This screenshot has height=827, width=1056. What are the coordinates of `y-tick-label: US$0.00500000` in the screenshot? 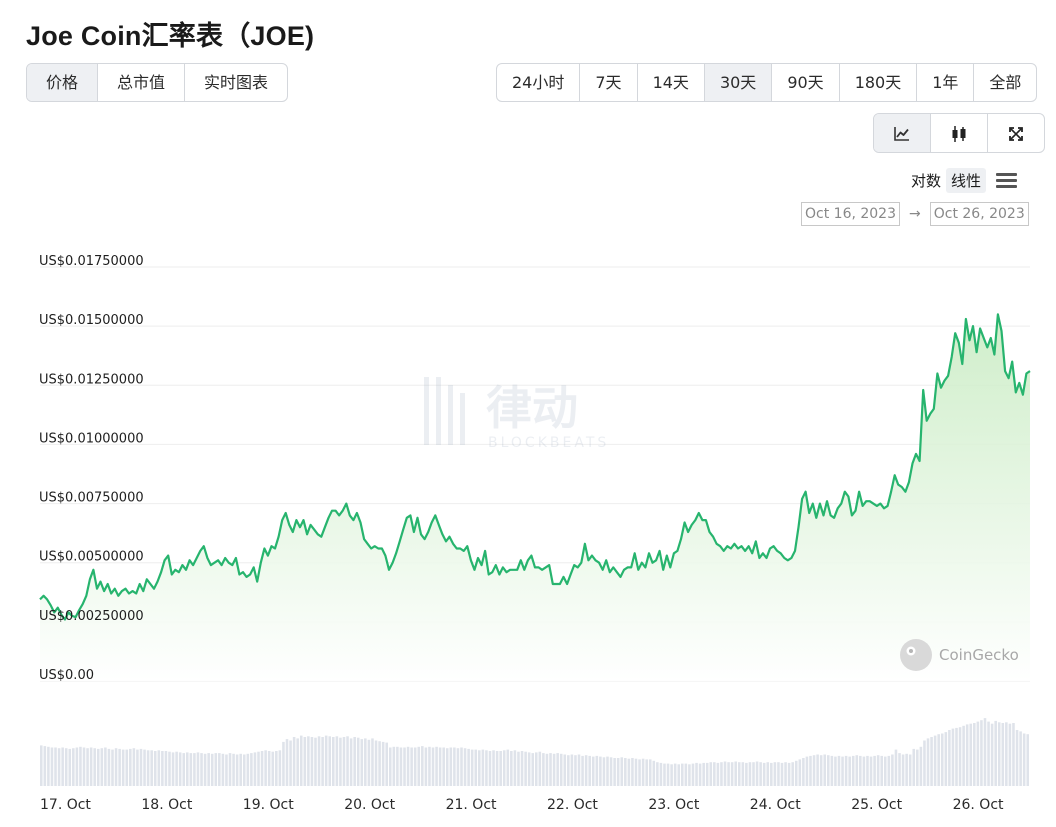 It's located at (91, 557).